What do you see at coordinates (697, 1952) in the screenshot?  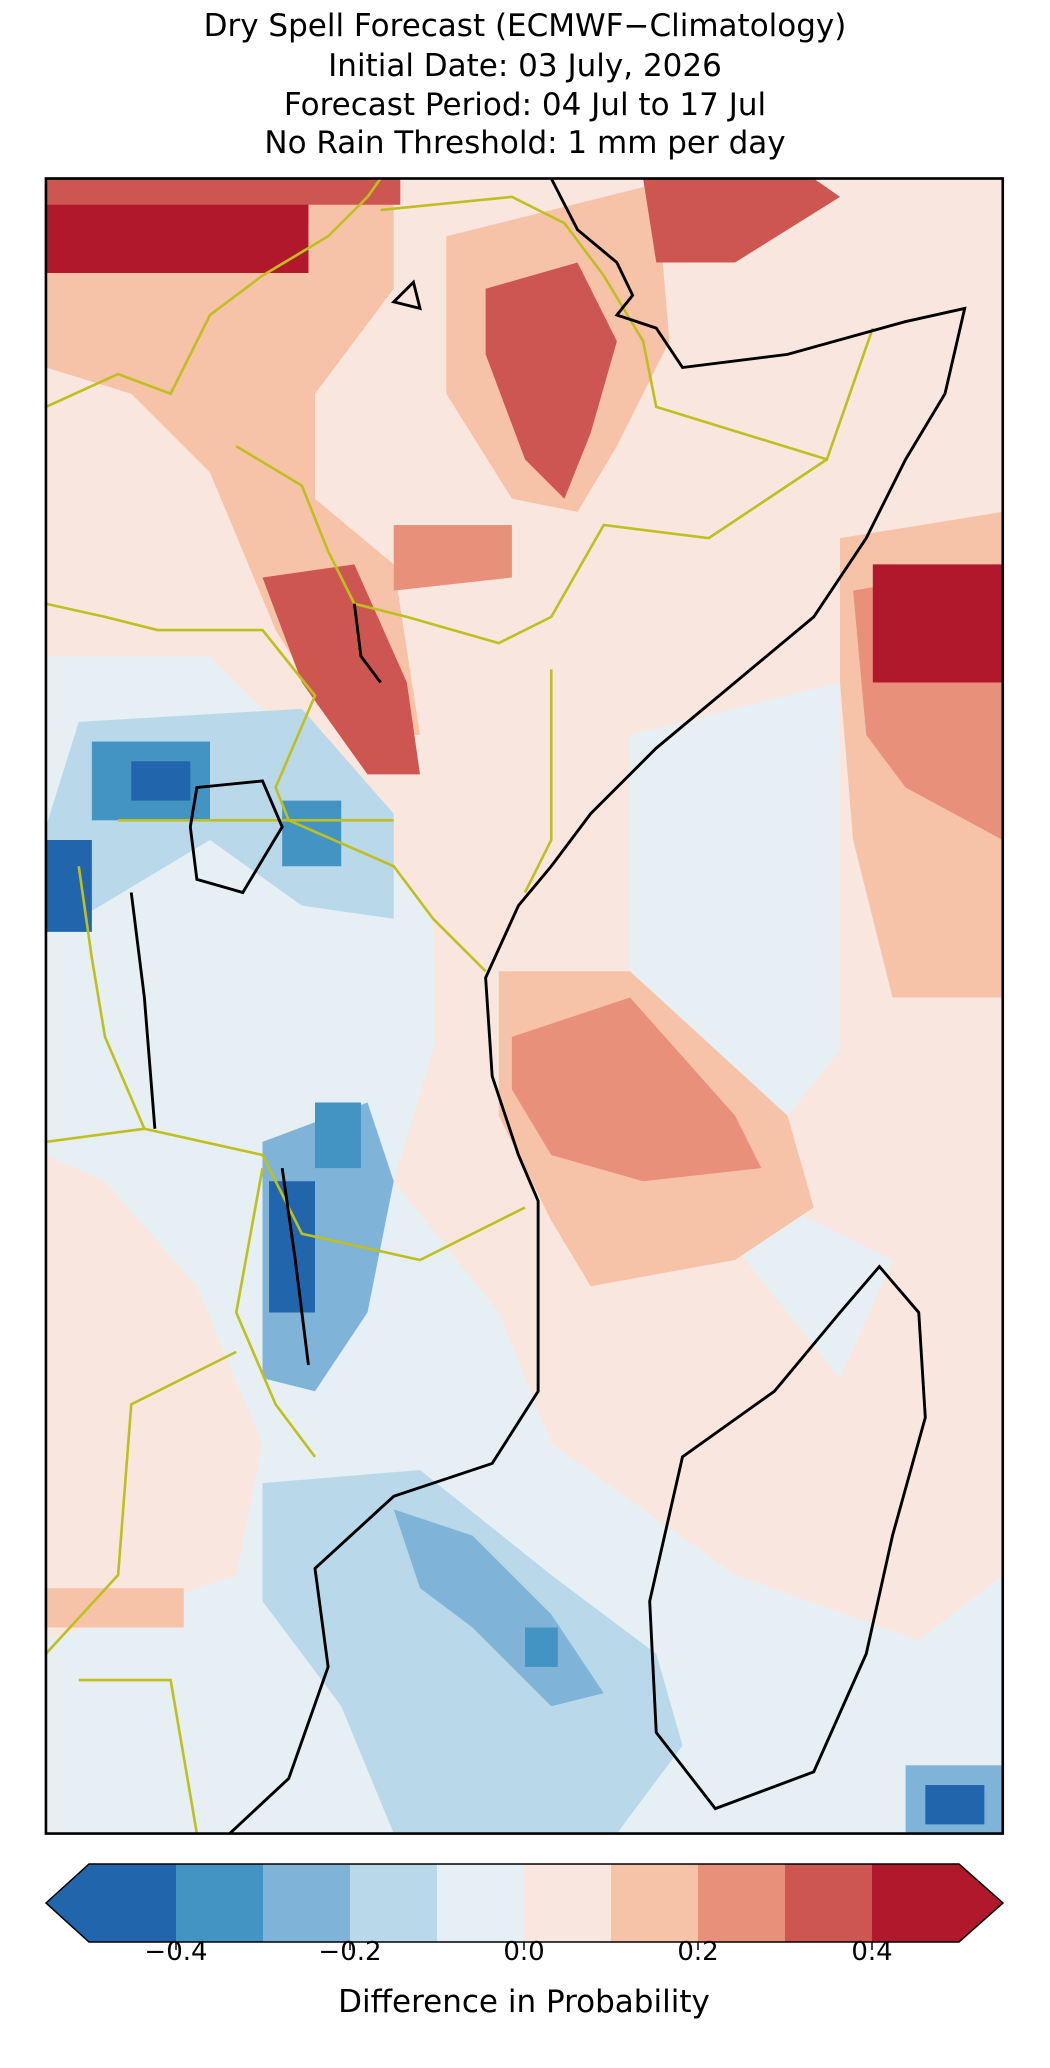 I see `colorbar-tick-label: 0.2` at bounding box center [697, 1952].